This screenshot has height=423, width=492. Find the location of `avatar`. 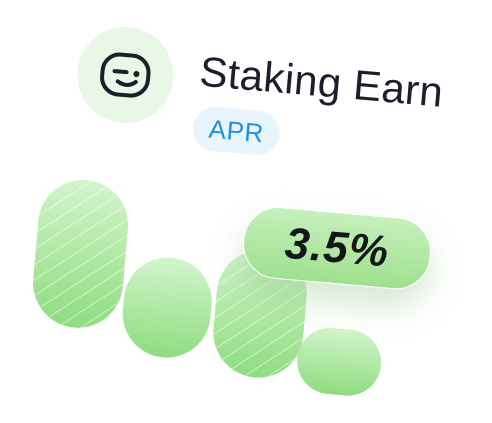

avatar is located at coordinates (125, 75).